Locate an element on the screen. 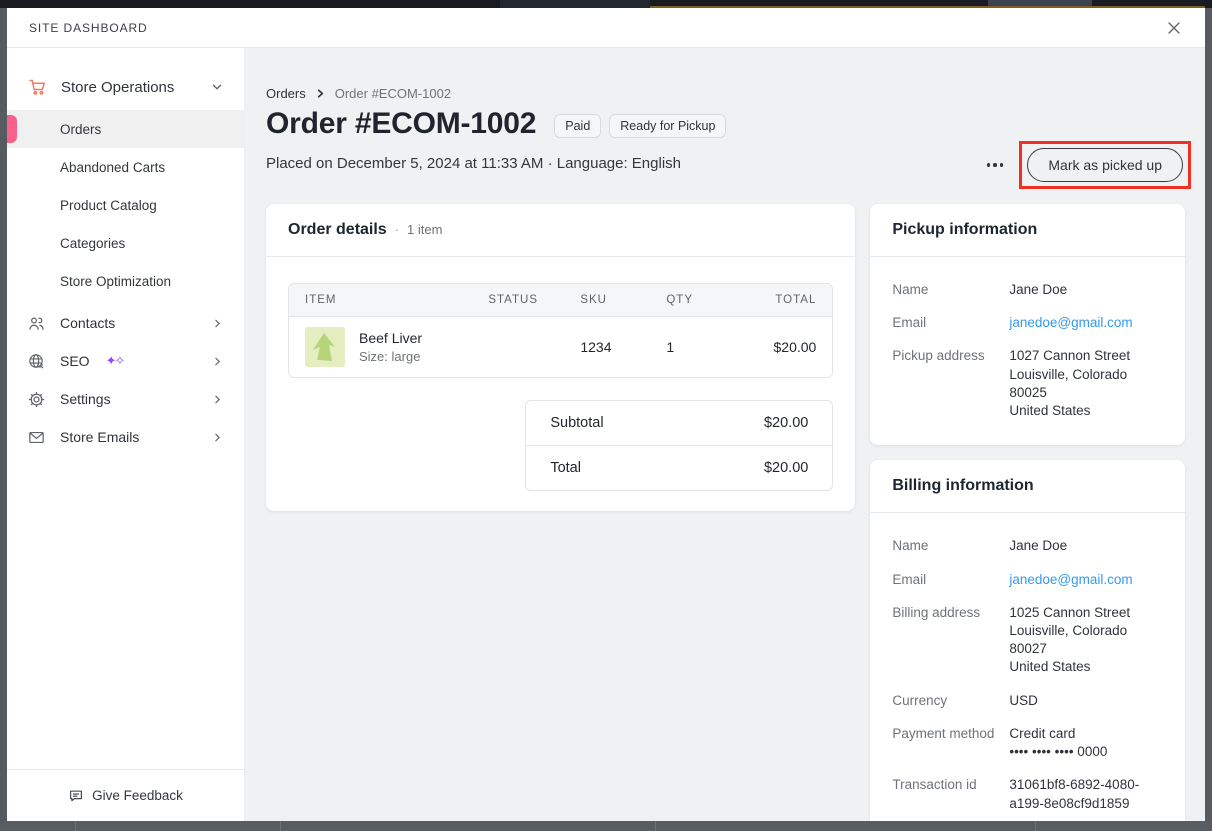 The width and height of the screenshot is (1212, 831). sidebar-item-label: Store Emails is located at coordinates (100, 437).